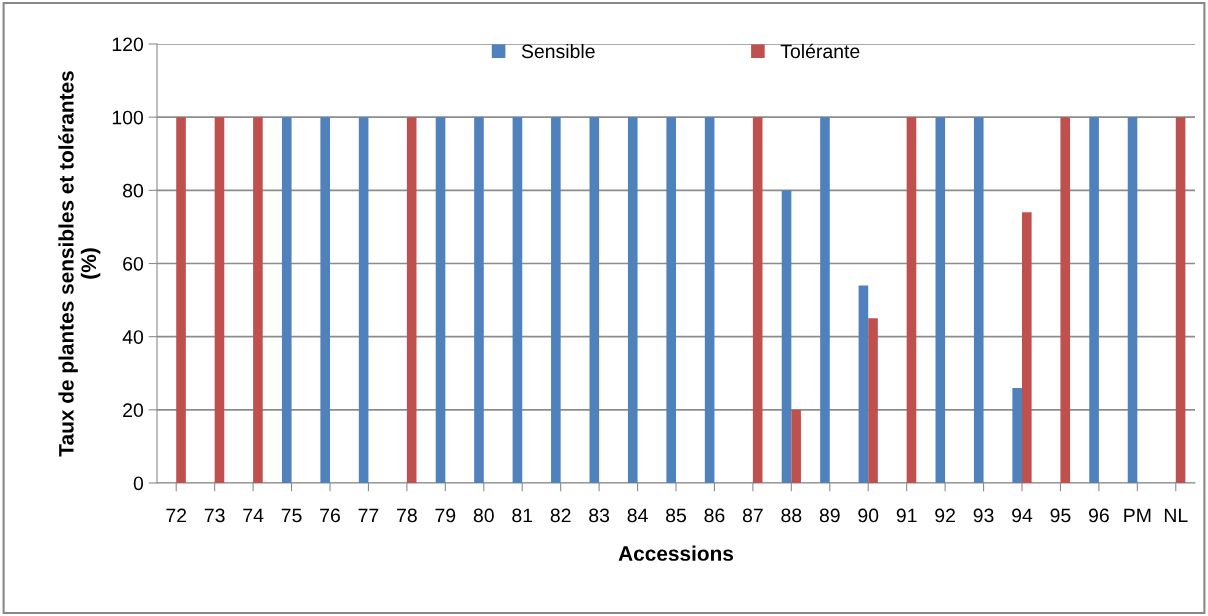  What do you see at coordinates (791, 515) in the screenshot?
I see `x-tick-label: 88` at bounding box center [791, 515].